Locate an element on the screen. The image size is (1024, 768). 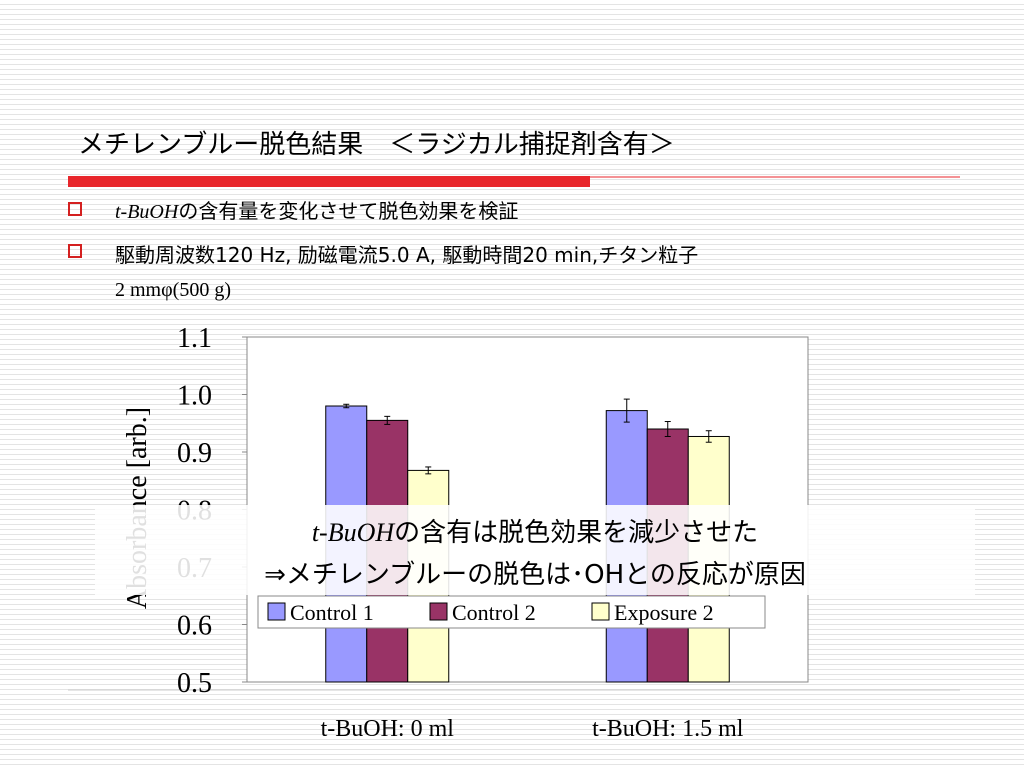
legend-label: Control 2 is located at coordinates (494, 612).